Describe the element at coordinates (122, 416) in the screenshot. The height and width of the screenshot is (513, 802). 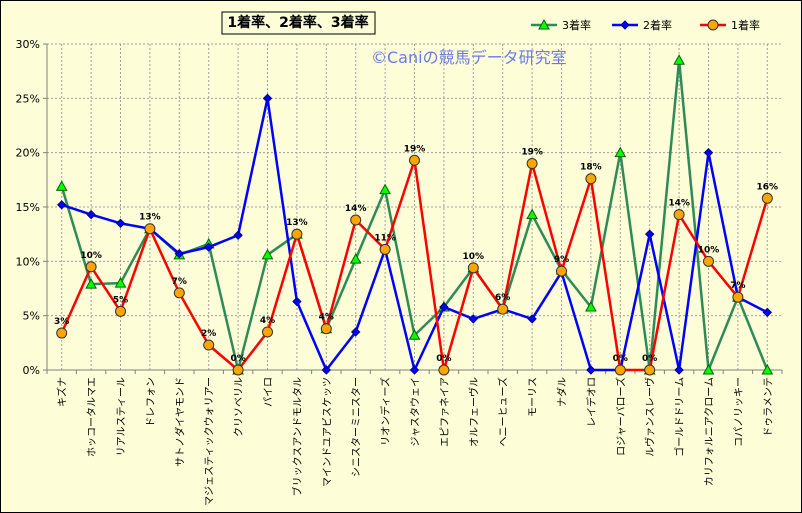
I see `x-tick-label: リアルスティール` at that location.